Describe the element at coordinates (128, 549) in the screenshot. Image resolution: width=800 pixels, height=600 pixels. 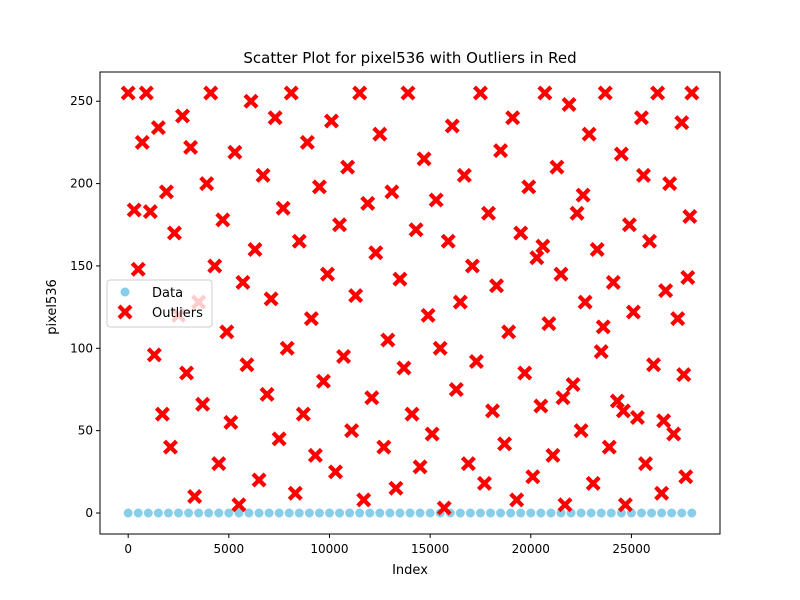
I see `x-tick-label: 0` at that location.